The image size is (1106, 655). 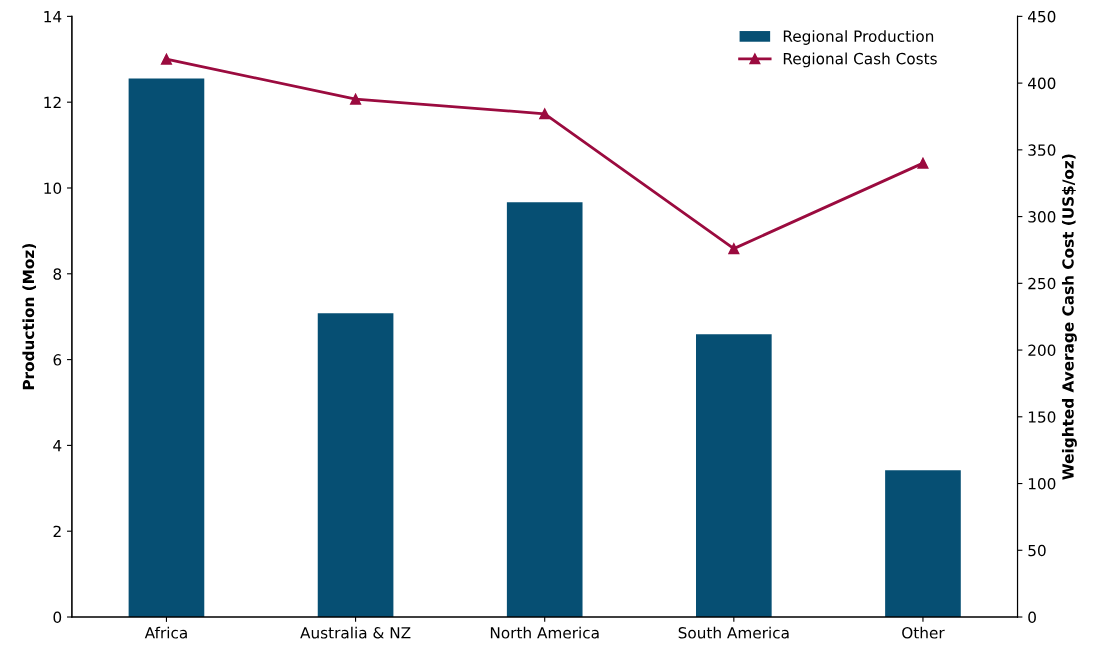 What do you see at coordinates (1041, 83) in the screenshot?
I see `y2-tick-label: 400` at bounding box center [1041, 83].